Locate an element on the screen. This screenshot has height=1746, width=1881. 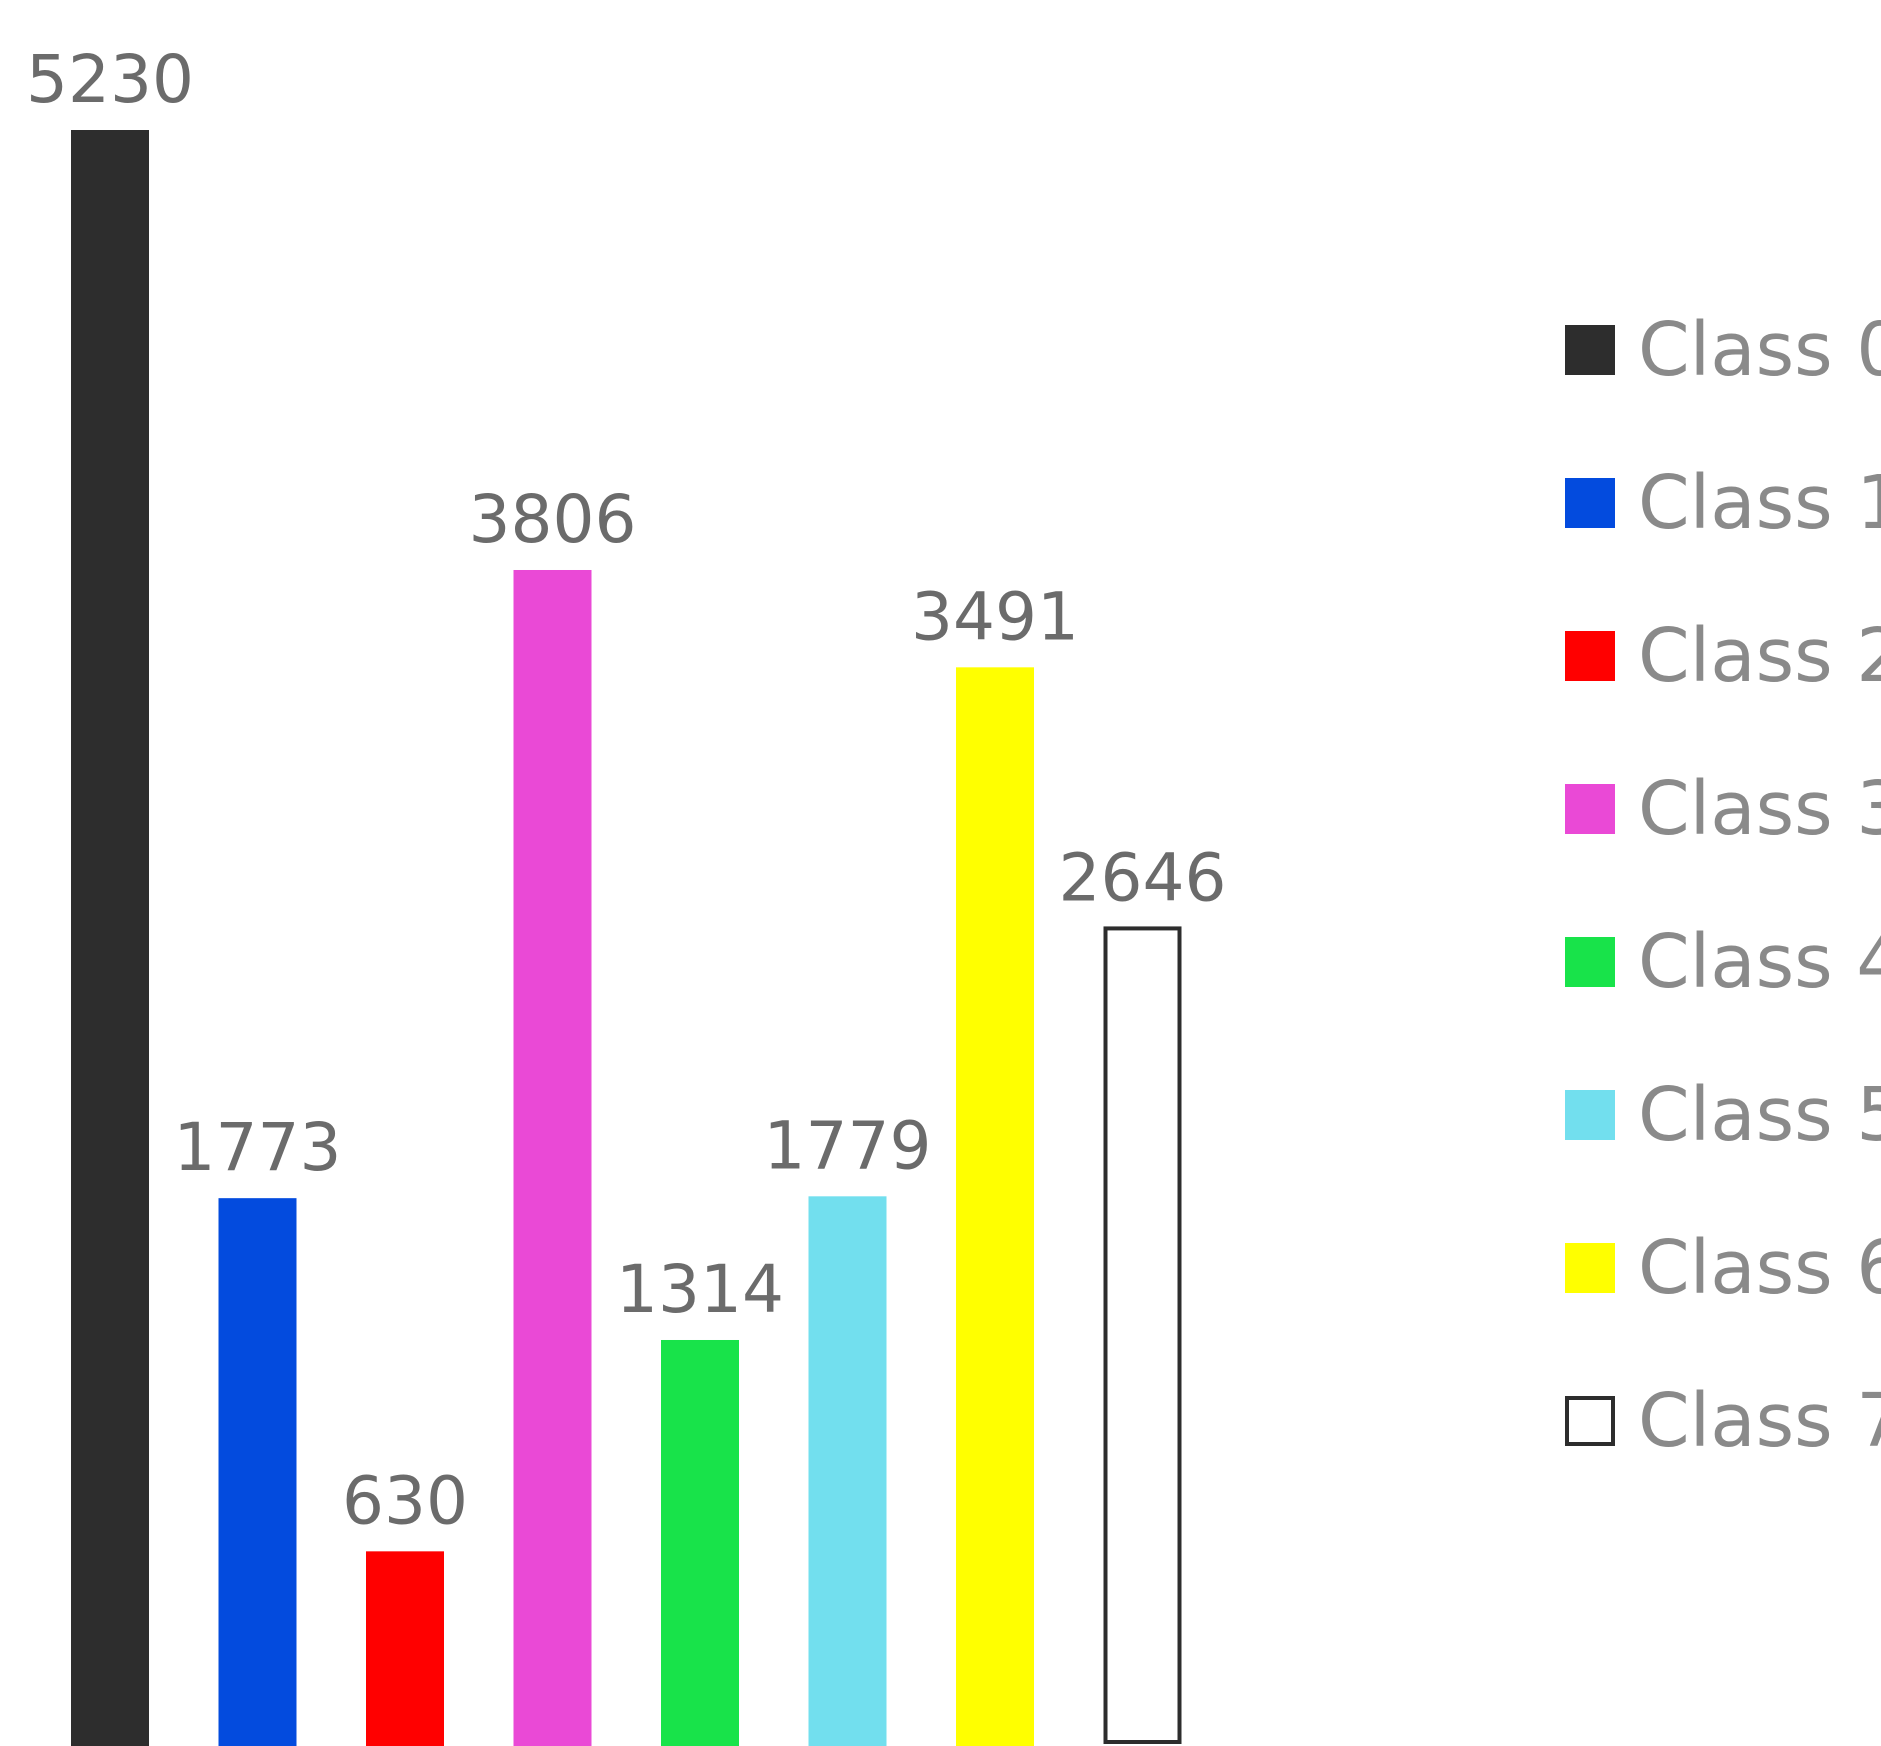
value-label-class-7: 2646 is located at coordinates (1143, 877).